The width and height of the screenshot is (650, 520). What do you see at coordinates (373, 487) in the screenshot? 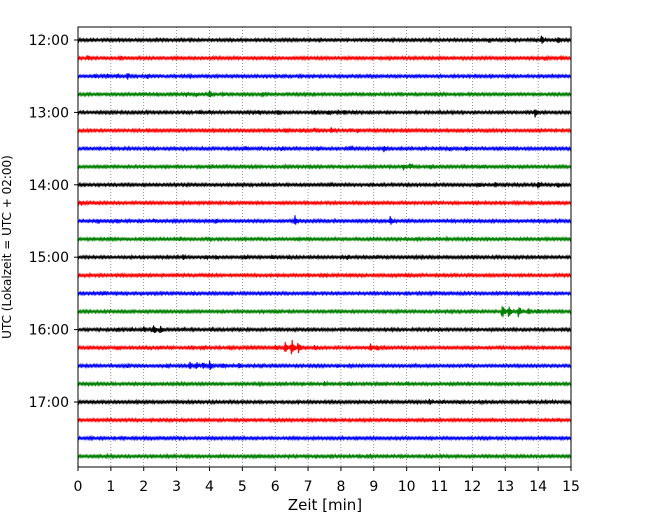
I see `x-tick-label: 9` at bounding box center [373, 487].